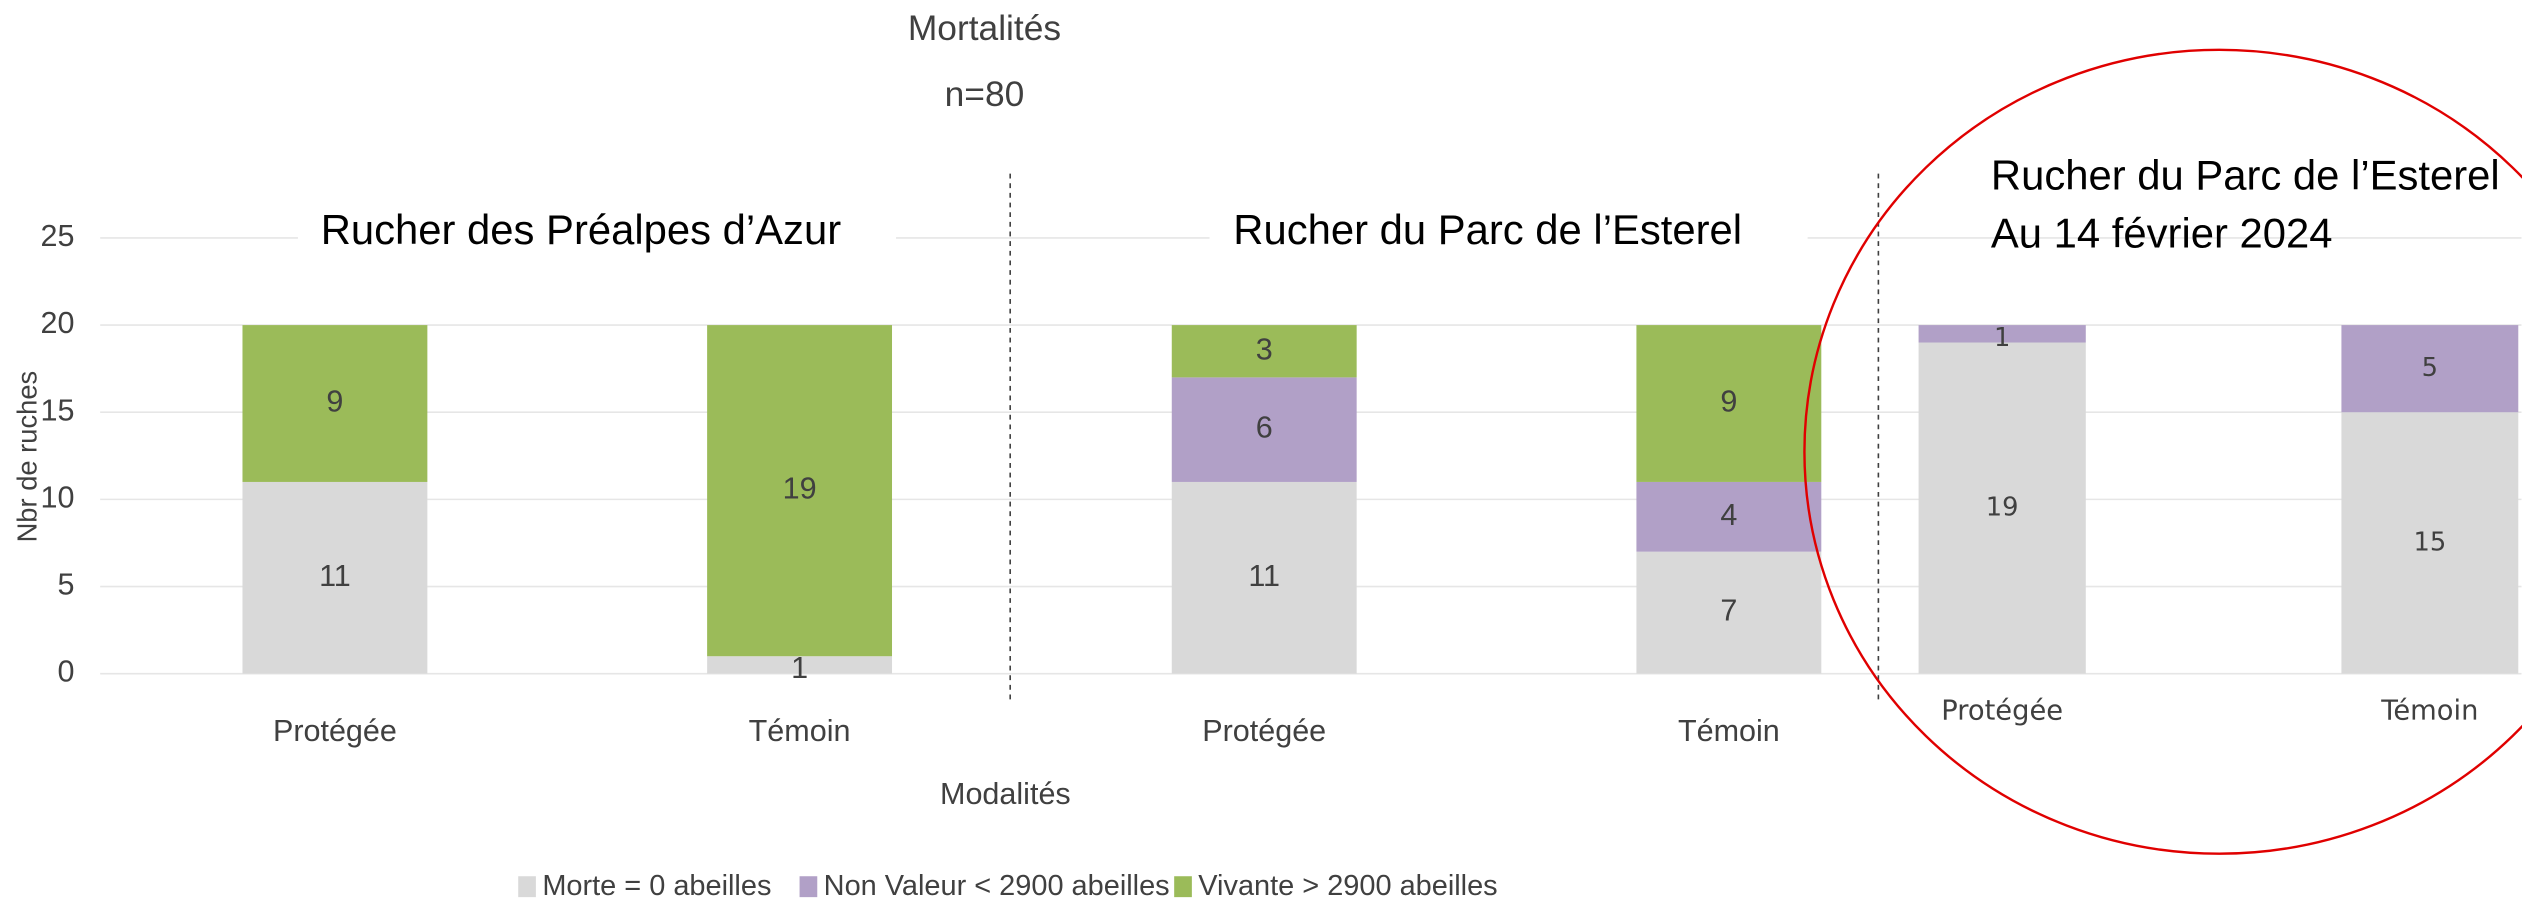  I want to click on y-tick-label: 10, so click(57, 497).